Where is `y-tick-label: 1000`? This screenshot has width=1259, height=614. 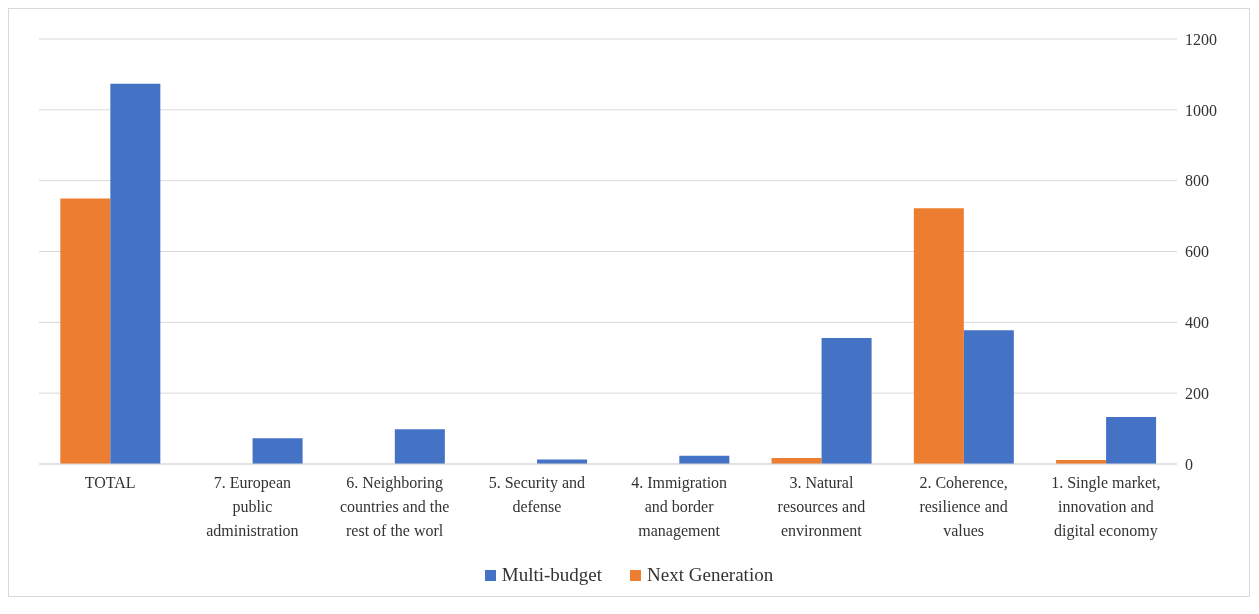
y-tick-label: 1000 is located at coordinates (1201, 110).